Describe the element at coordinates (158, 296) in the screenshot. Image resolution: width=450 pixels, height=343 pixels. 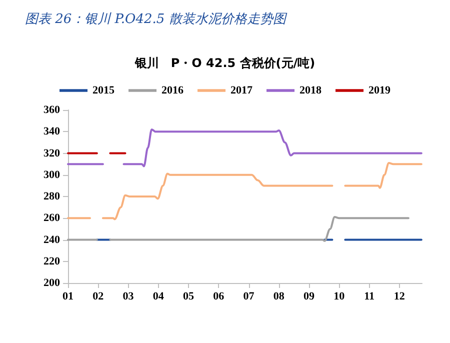
I see `x-tick-label: 04` at that location.